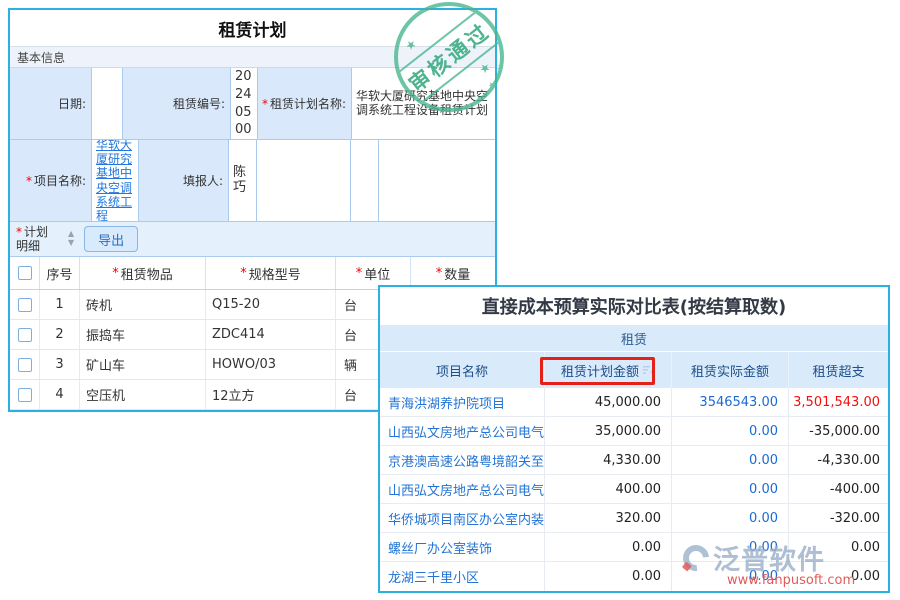 The width and height of the screenshot is (900, 600). Describe the element at coordinates (634, 489) in the screenshot. I see `table-row: 山西弘文房地产总公司电气 400.00 0.00 -400.00` at that location.